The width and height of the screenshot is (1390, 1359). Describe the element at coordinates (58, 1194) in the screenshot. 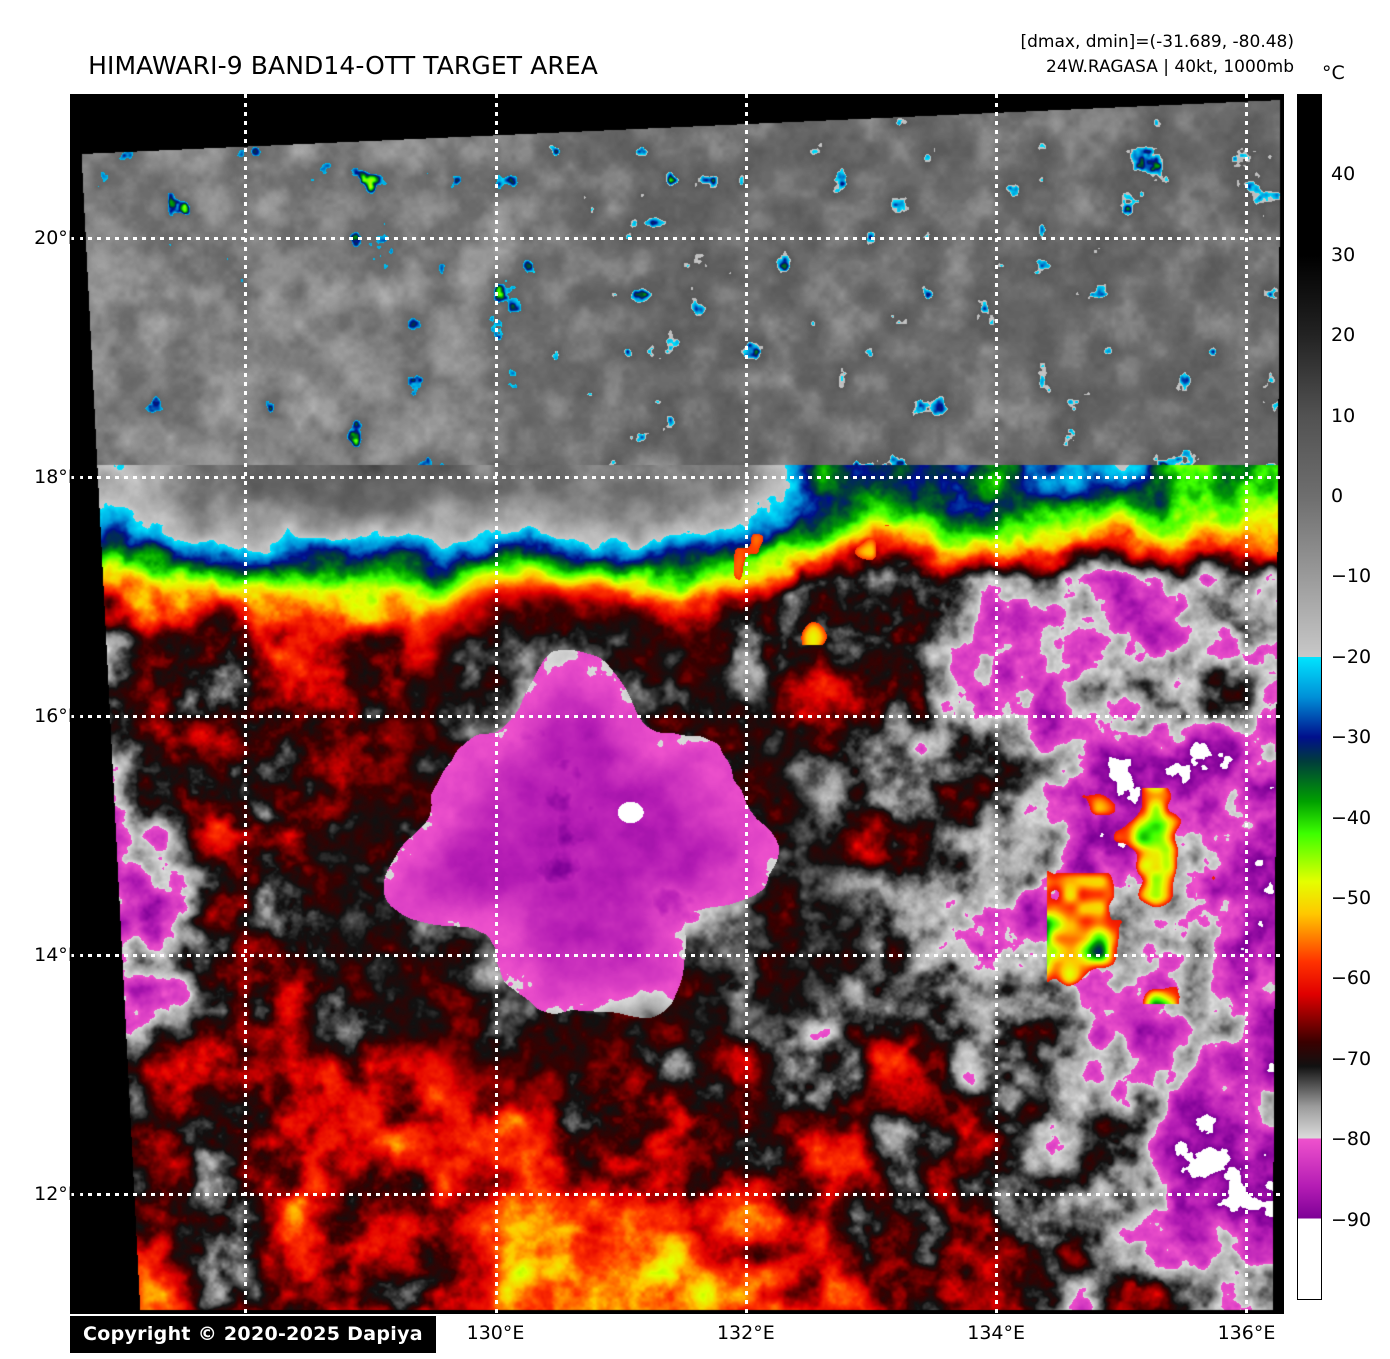

I see `y-tick-label-12: 12°N` at that location.